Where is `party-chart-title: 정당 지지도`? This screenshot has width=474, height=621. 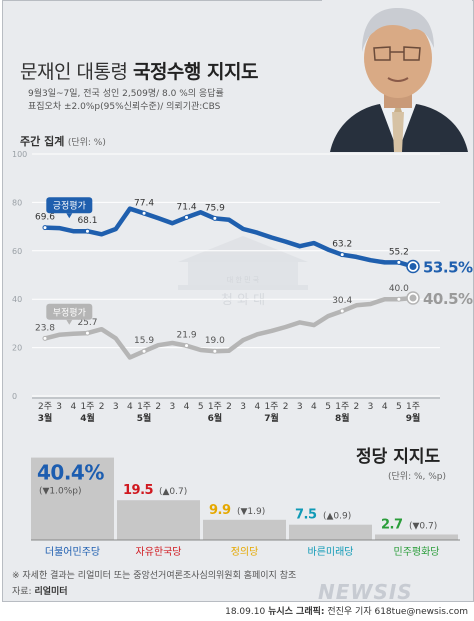 party-chart-title: 정당 지지도 is located at coordinates (398, 457).